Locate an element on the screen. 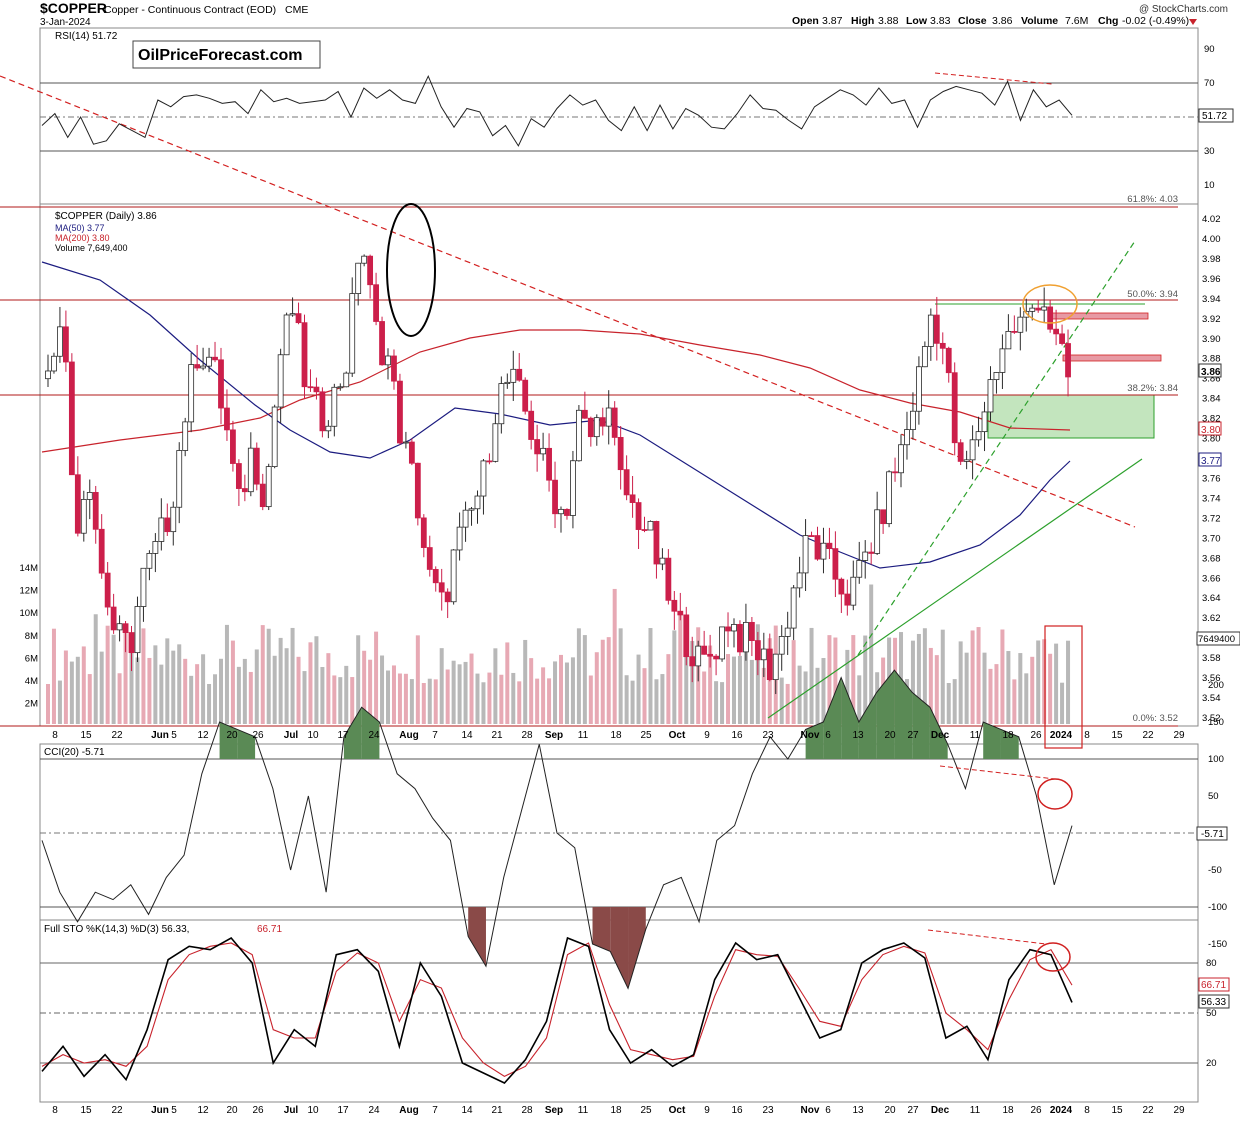  symbol-title: $COPPER is located at coordinates (73, 8).